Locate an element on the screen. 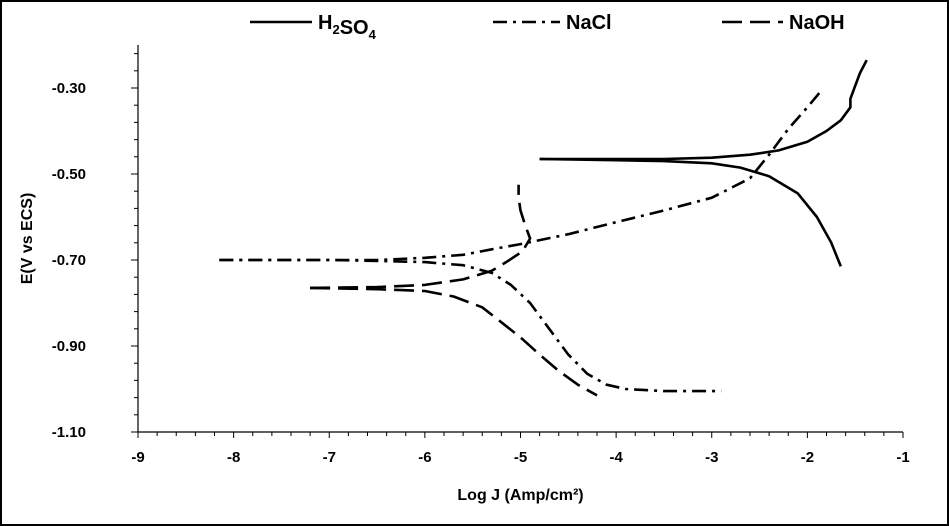 The height and width of the screenshot is (526, 949). x-tick-label: -2 is located at coordinates (807, 457).